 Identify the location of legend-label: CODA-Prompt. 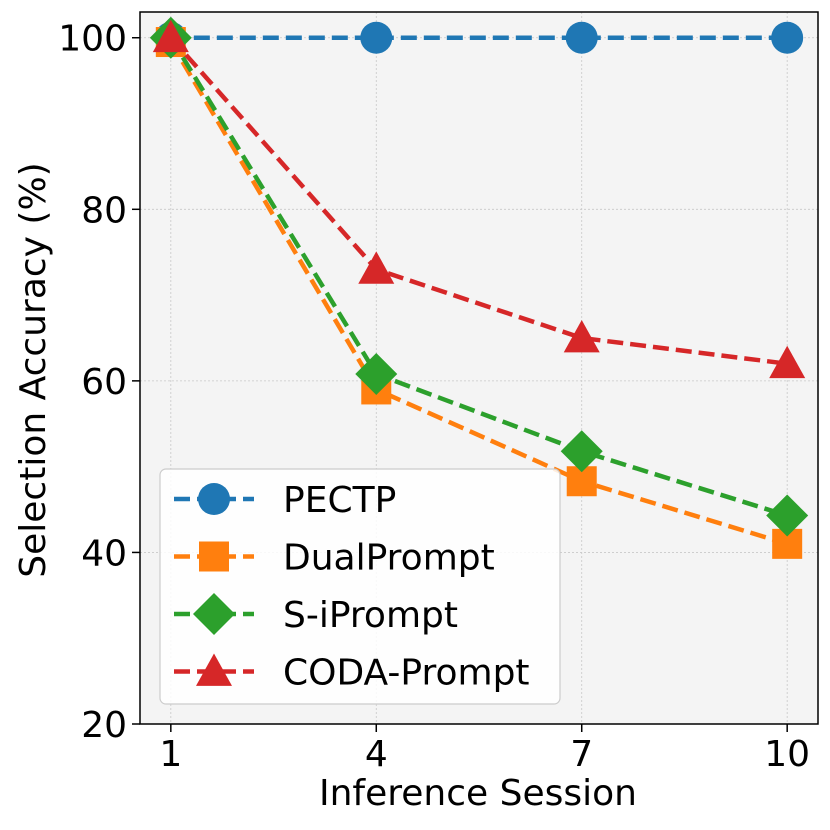
(406, 673).